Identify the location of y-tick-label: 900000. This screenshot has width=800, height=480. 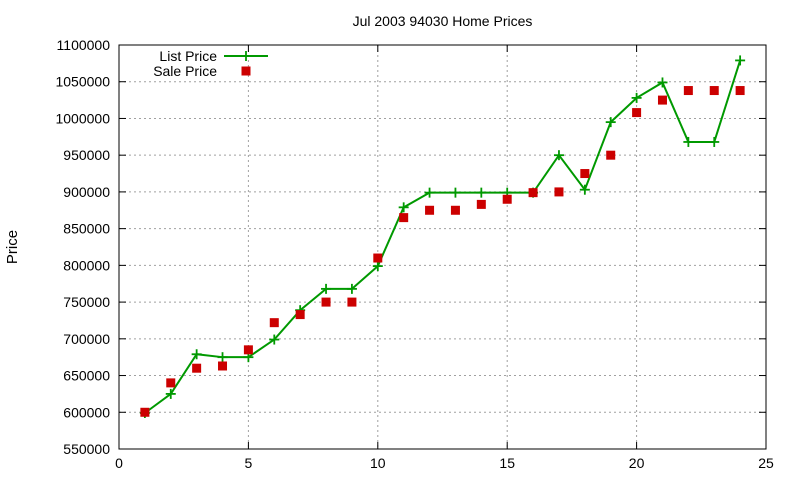
(86, 192).